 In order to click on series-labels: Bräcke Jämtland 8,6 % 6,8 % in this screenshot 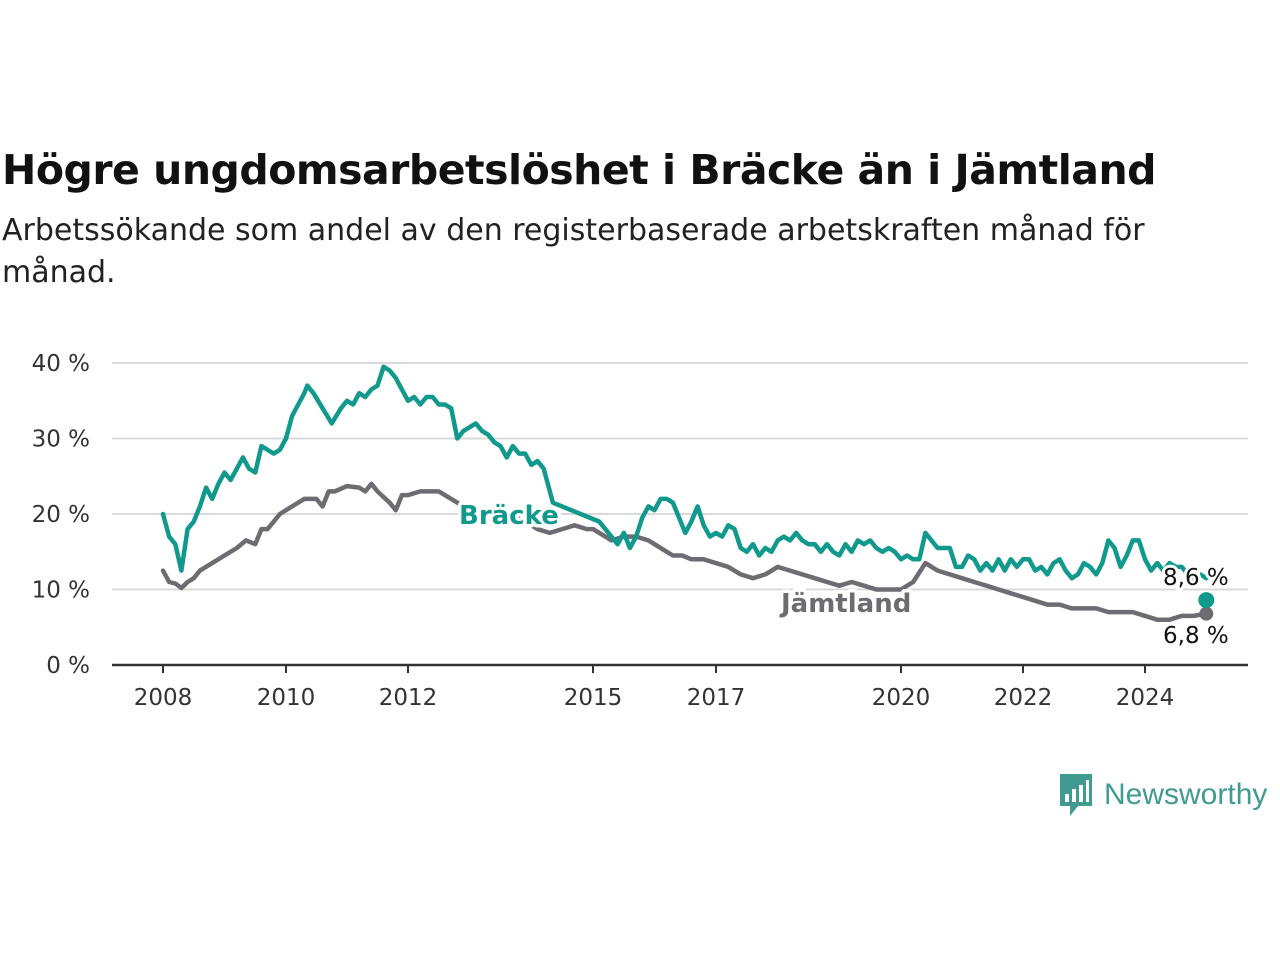, I will do `click(844, 575)`.